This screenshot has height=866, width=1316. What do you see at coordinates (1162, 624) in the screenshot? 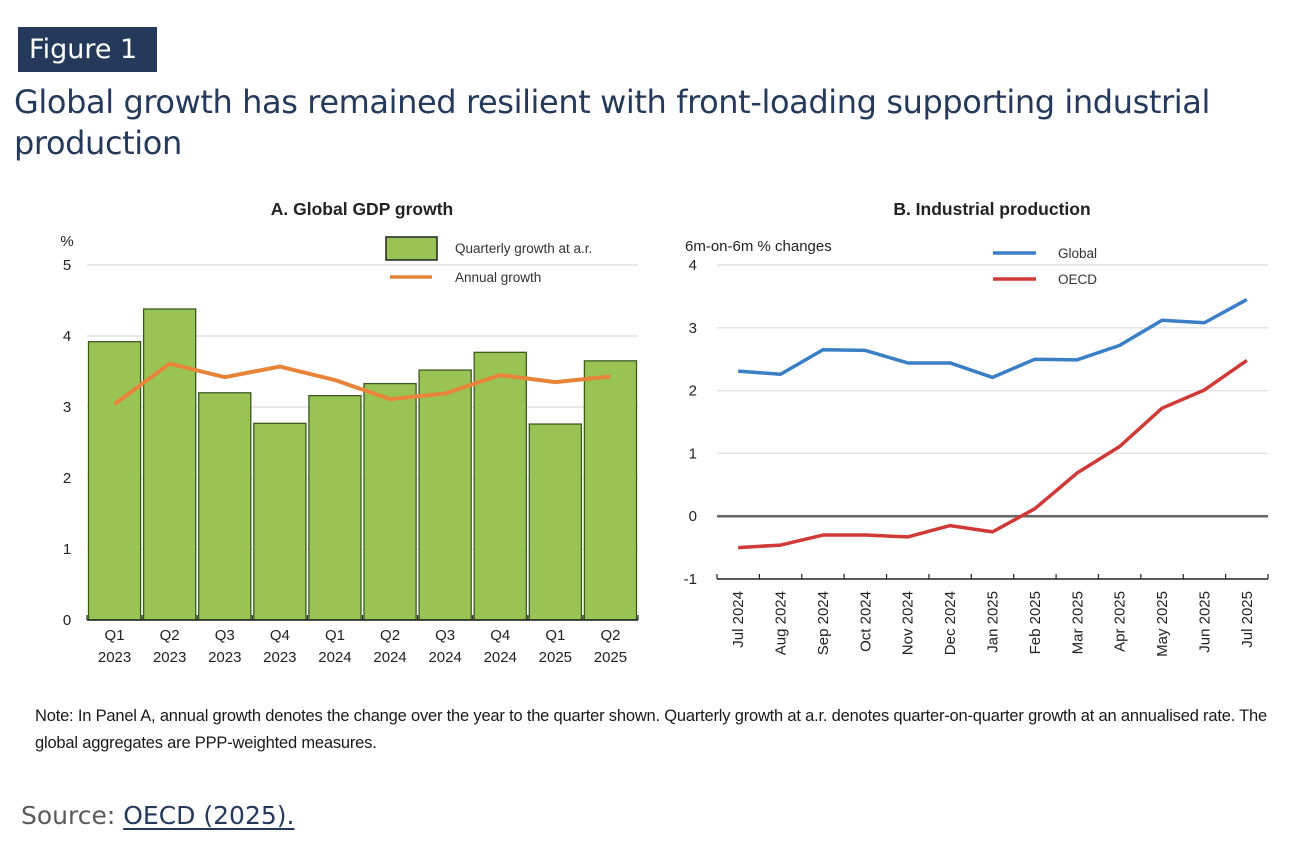
I see `panel-b-x-label: May 2025` at bounding box center [1162, 624].